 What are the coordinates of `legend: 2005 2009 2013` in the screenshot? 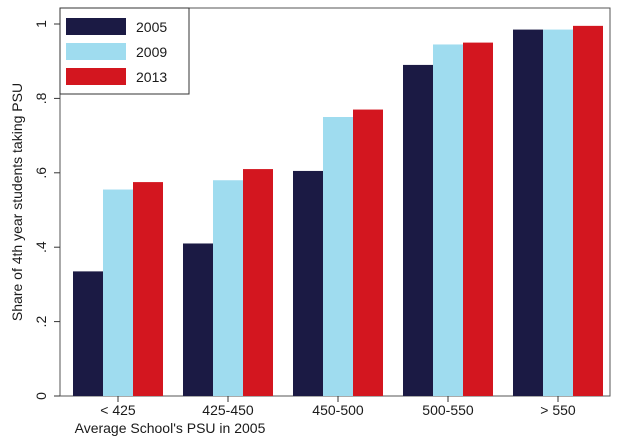 It's located at (124, 51).